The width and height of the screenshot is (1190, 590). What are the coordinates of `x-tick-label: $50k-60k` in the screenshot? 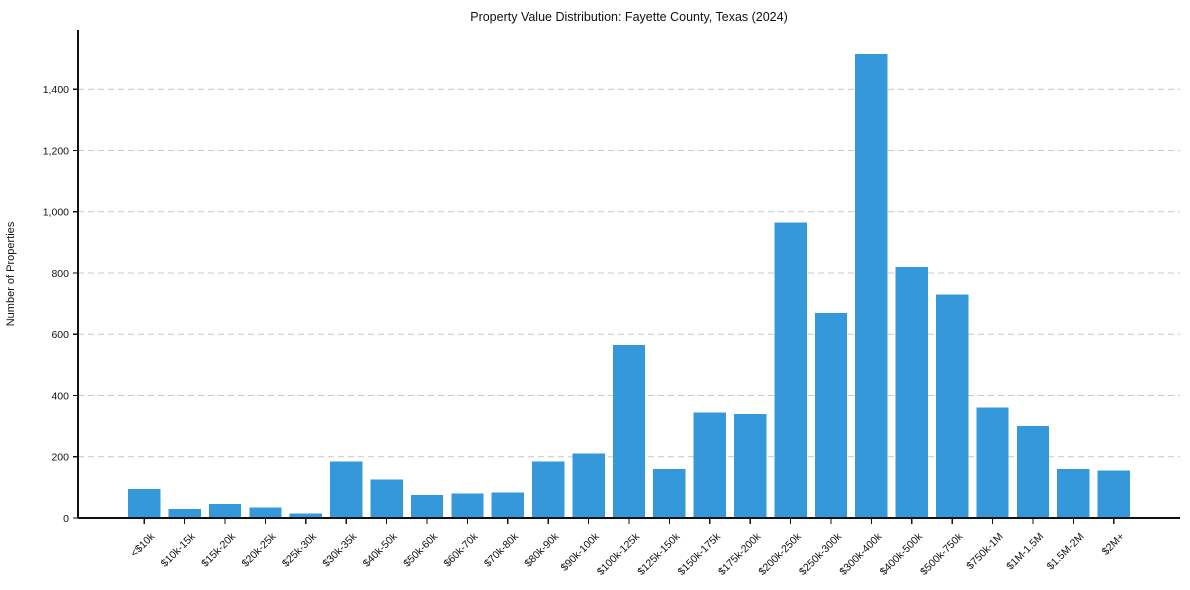 It's located at (421, 550).